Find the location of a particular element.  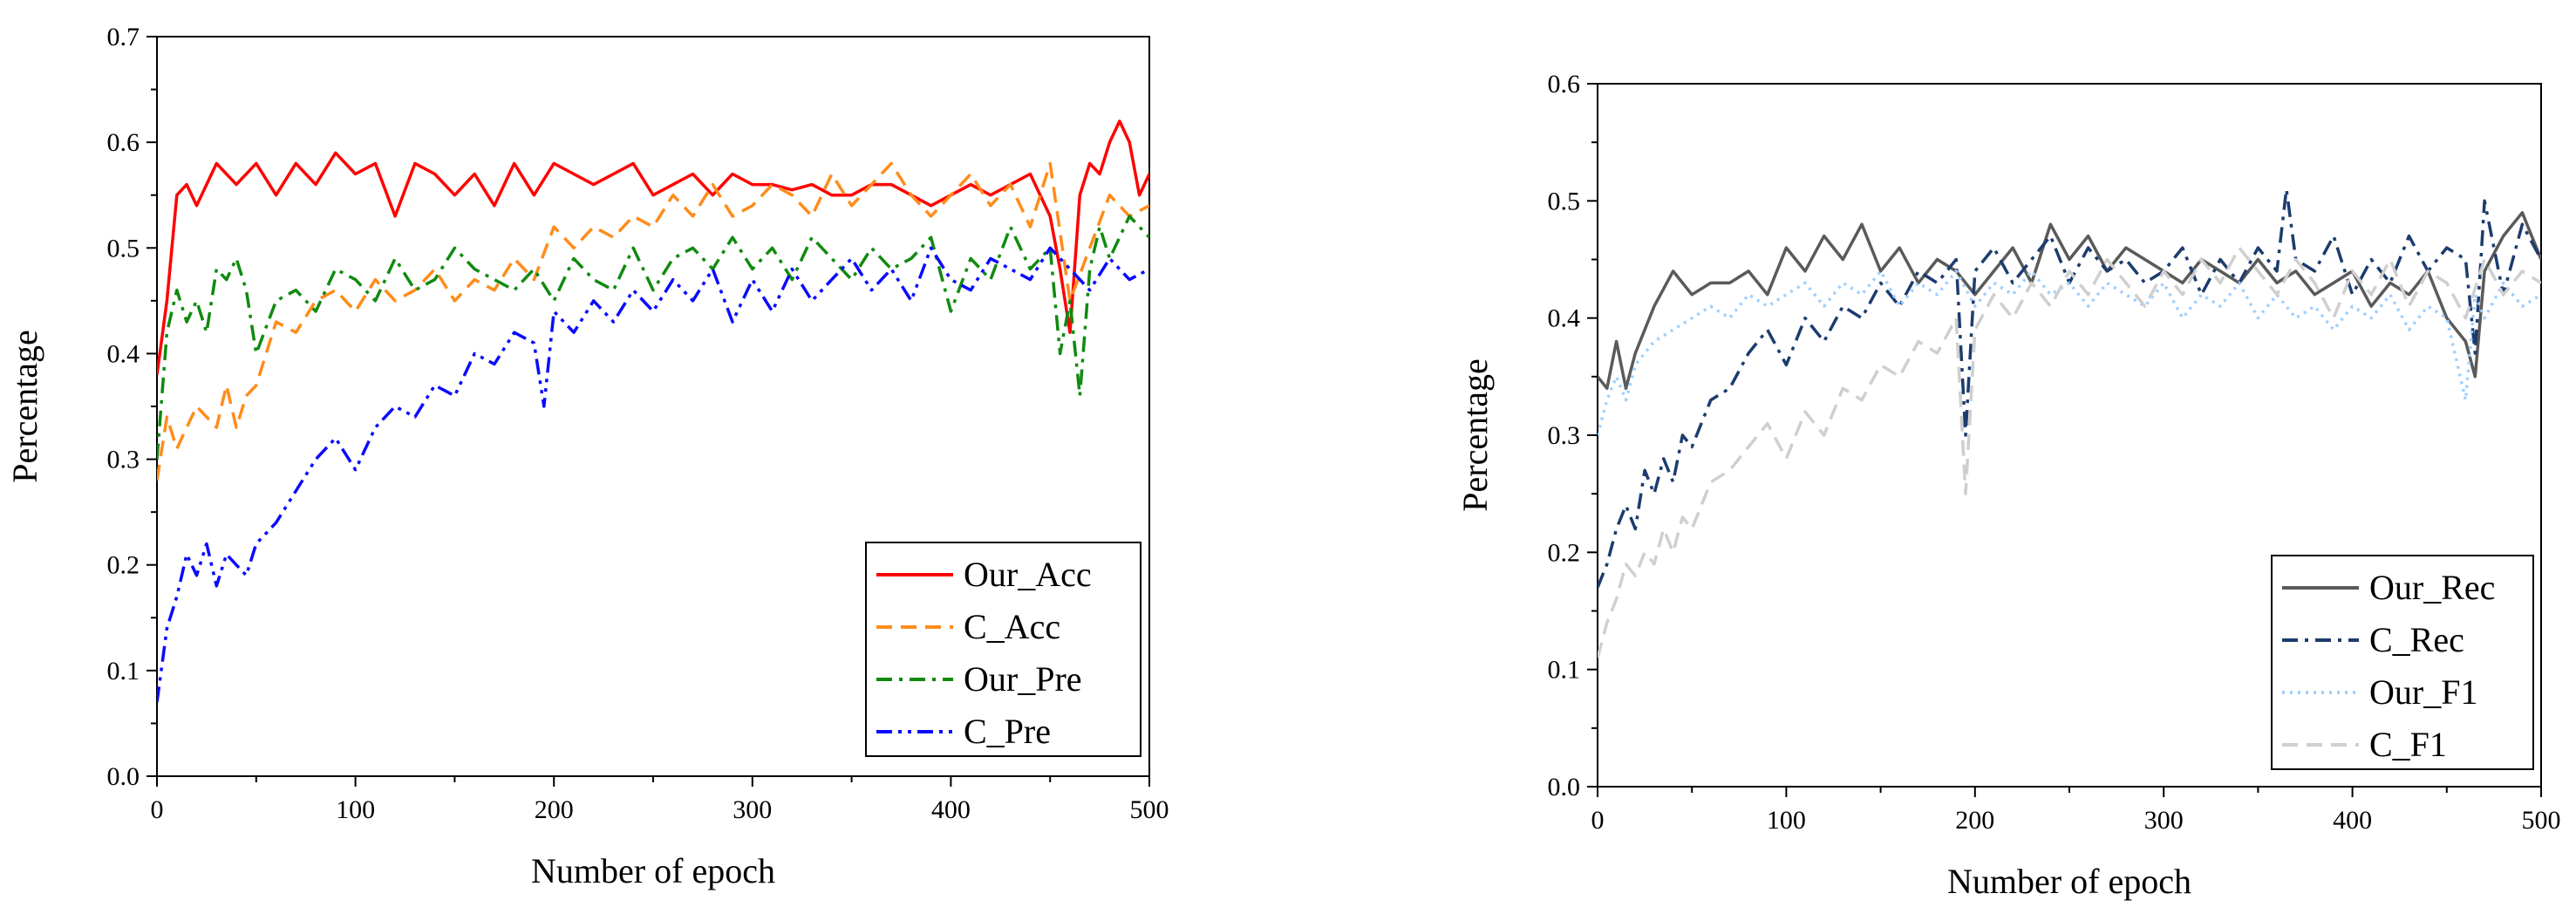

series-line-our-rec is located at coordinates (2070, 301).